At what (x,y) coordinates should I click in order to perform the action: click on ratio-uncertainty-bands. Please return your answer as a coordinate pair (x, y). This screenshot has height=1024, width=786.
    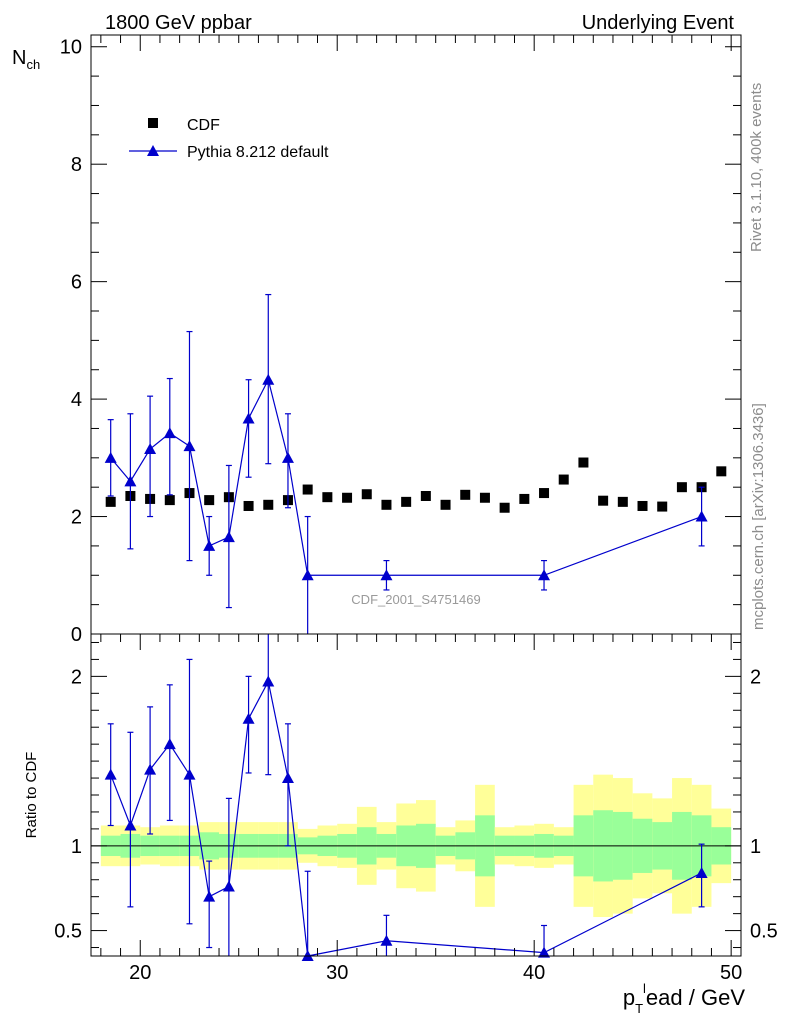
    Looking at the image, I should click on (416, 846).